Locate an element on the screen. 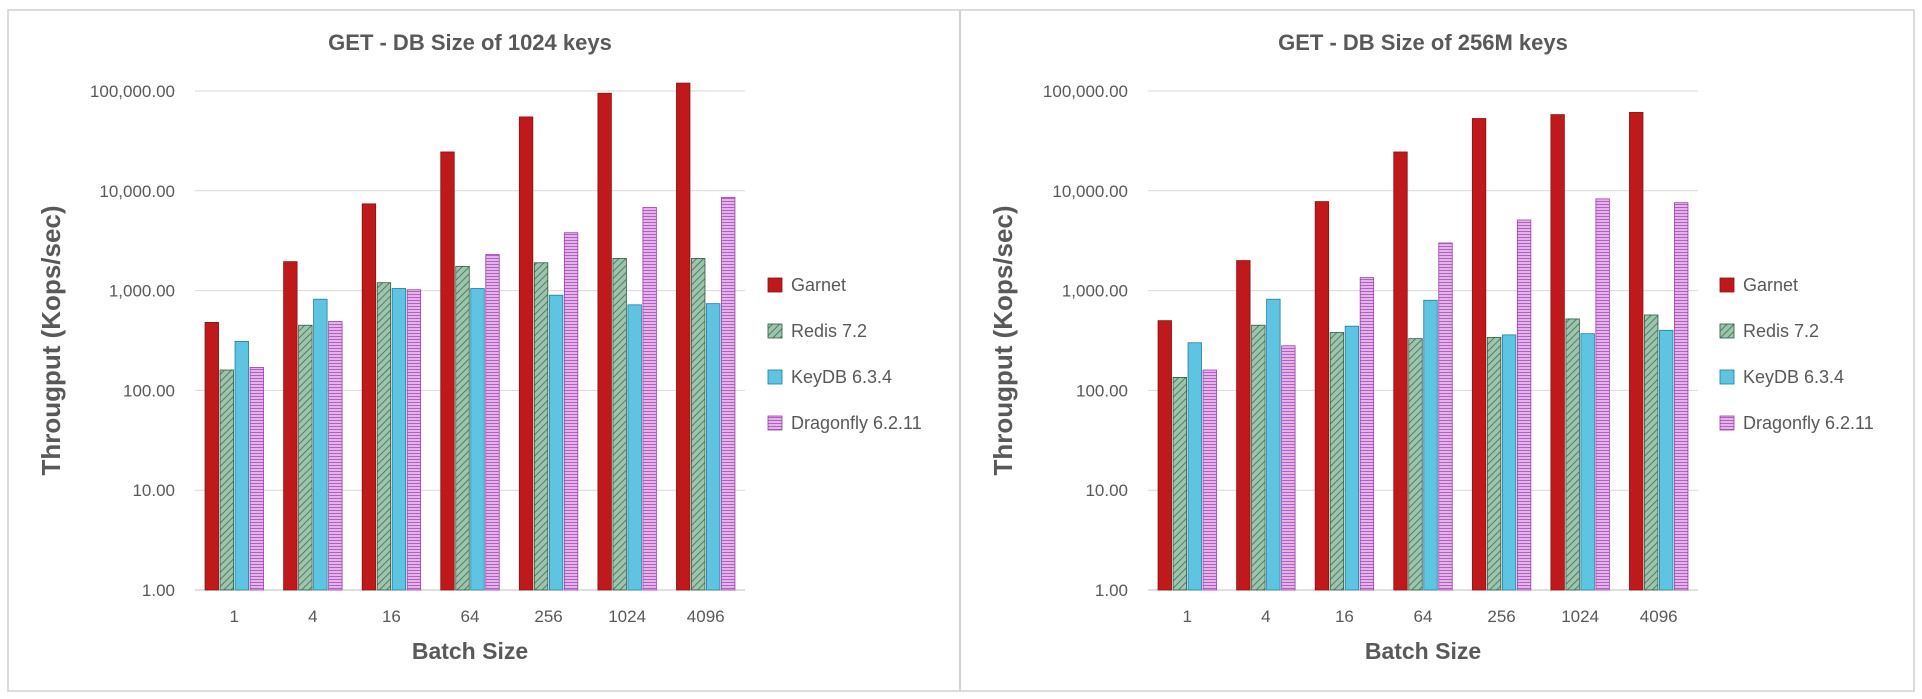 This screenshot has height=699, width=1922. x-tick-label: 4 is located at coordinates (312, 616).